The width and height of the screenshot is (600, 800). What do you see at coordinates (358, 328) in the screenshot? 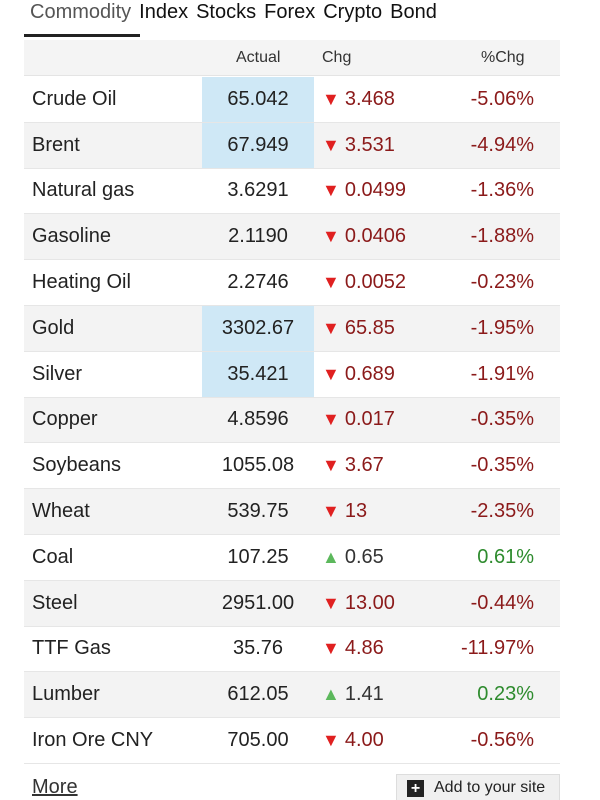
I see `change-cell: ▼ 65.85` at bounding box center [358, 328].